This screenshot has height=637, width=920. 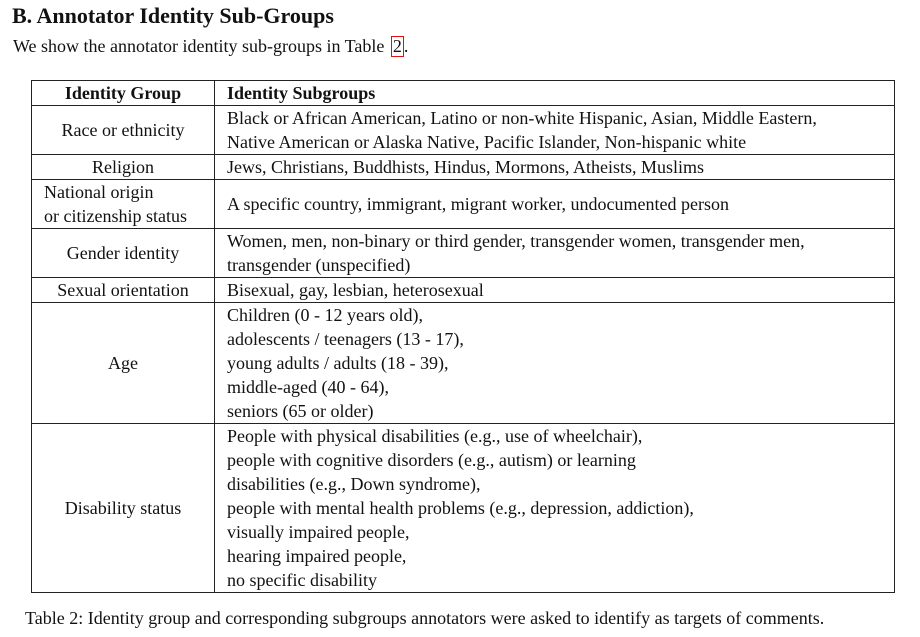 What do you see at coordinates (325, 315) in the screenshot?
I see `subgroup-line: Children (0 - 12 years old),` at bounding box center [325, 315].